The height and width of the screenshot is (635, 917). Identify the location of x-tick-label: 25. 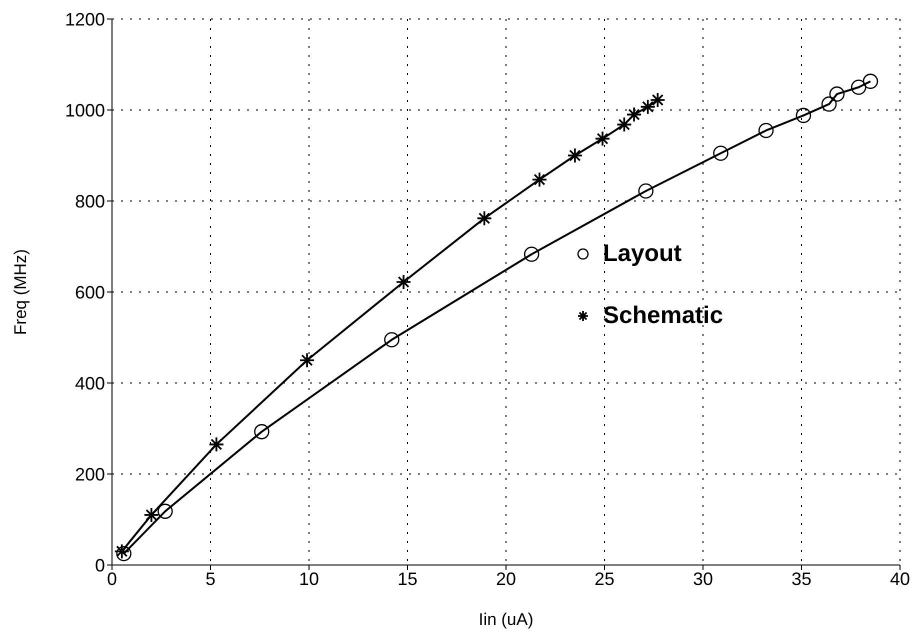
(604, 578).